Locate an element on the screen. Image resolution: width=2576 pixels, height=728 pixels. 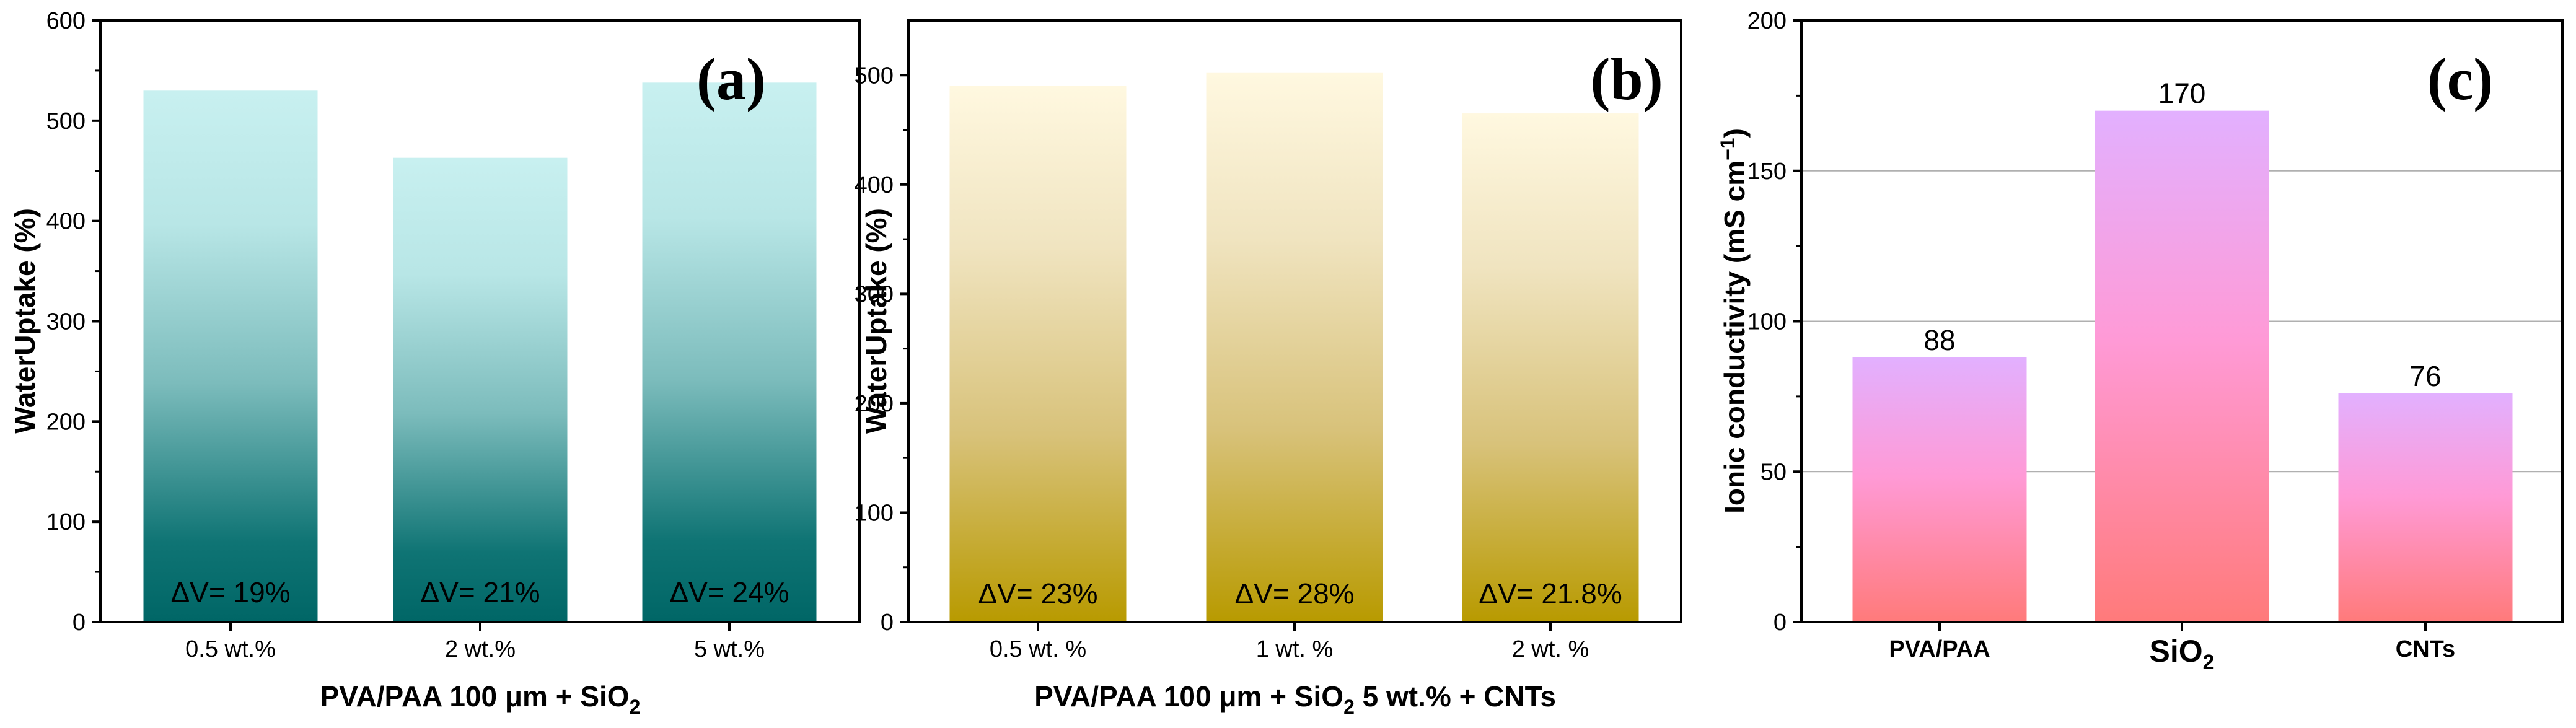
panel-b-x-tick-label: 1 wt. % is located at coordinates (1295, 649).